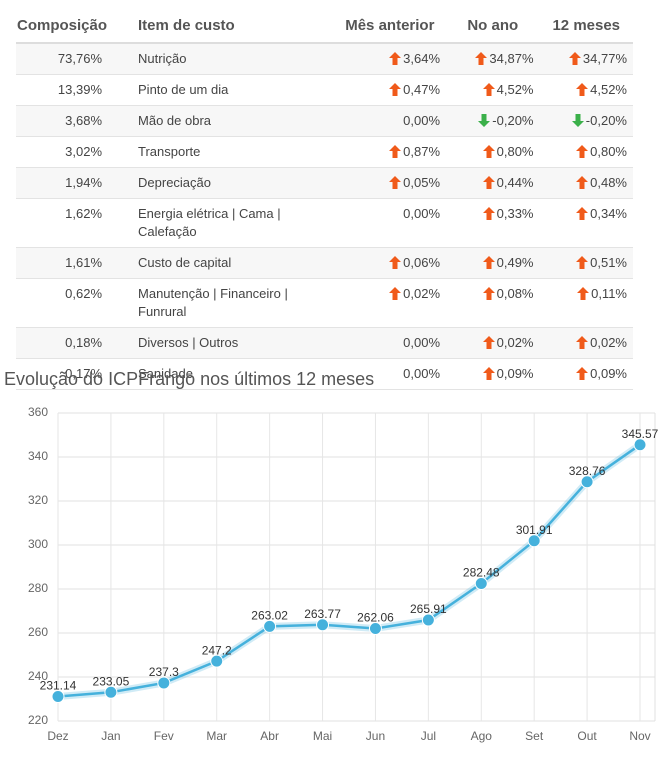 Image resolution: width=667 pixels, height=765 pixels. What do you see at coordinates (84, 293) in the screenshot?
I see `cell-text: 0,62%` at bounding box center [84, 293].